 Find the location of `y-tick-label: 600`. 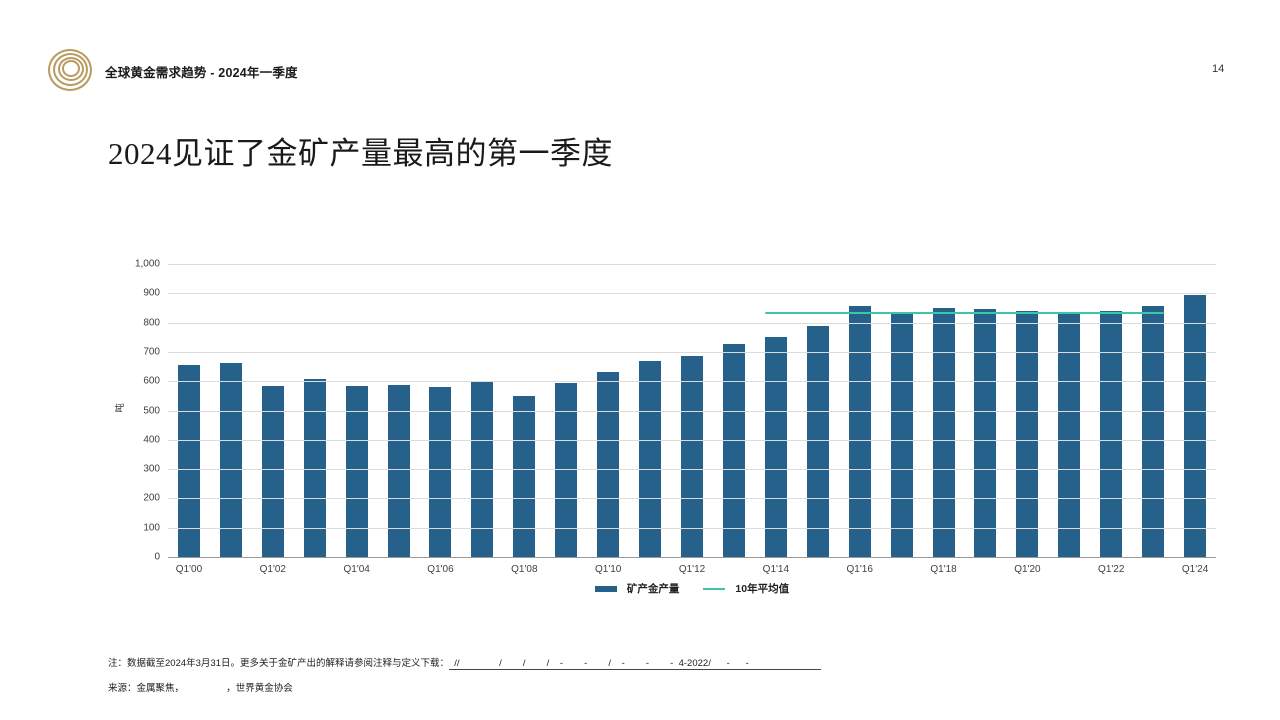

y-tick-label: 600 is located at coordinates (151, 381).